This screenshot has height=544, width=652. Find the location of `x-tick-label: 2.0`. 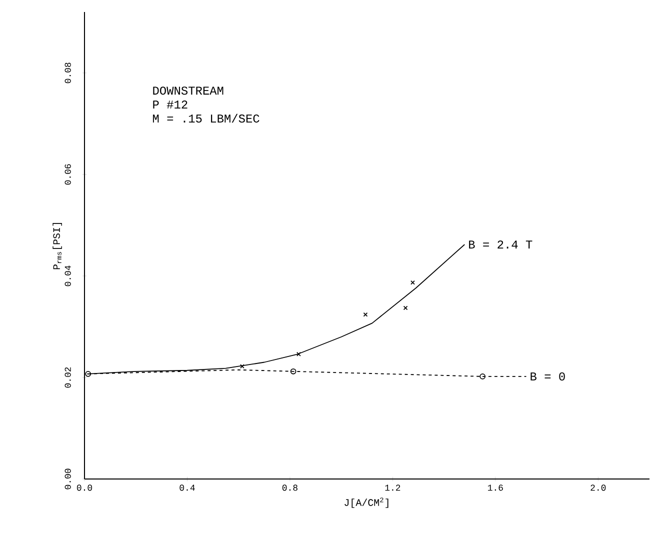

x-tick-label: 2.0 is located at coordinates (598, 487).